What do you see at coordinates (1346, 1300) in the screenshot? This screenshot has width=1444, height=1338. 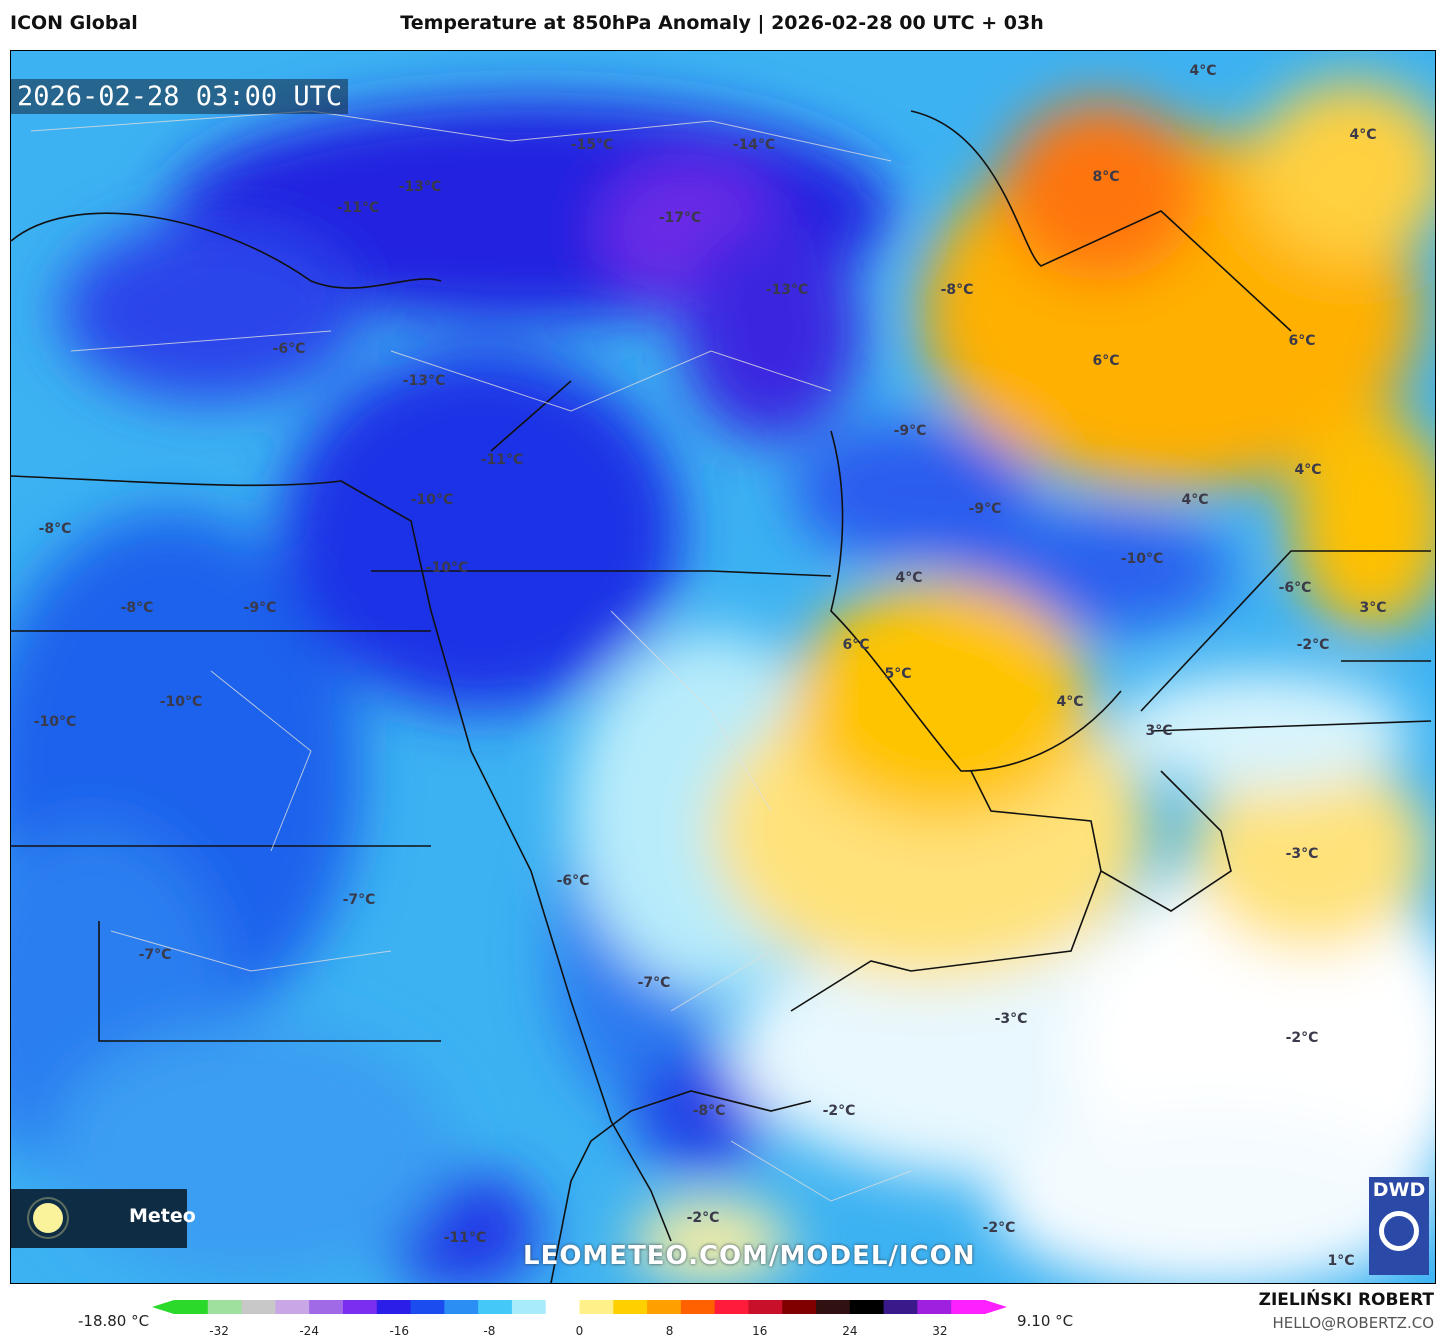 I see `author-name: ZIELIŃSKI ROBERT` at bounding box center [1346, 1300].